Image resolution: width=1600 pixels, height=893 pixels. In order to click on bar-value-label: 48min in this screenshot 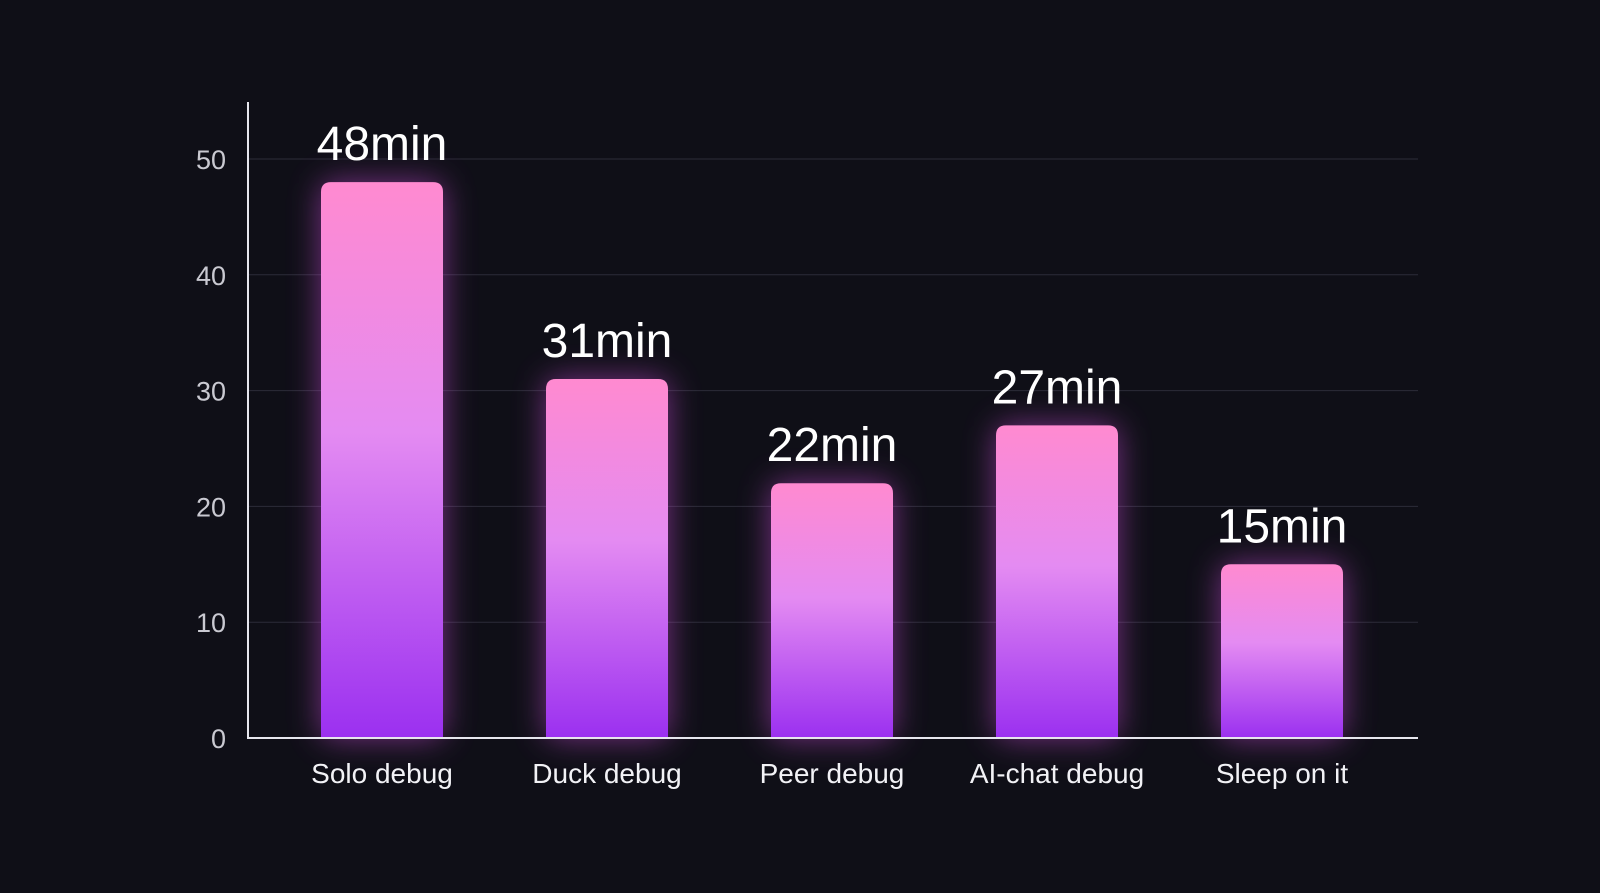, I will do `click(382, 144)`.